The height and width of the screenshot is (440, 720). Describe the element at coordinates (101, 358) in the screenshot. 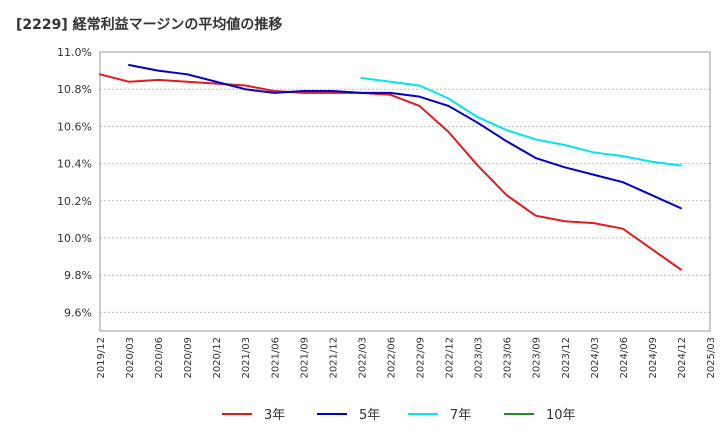

I see `x-tick-label: 2019/12` at that location.